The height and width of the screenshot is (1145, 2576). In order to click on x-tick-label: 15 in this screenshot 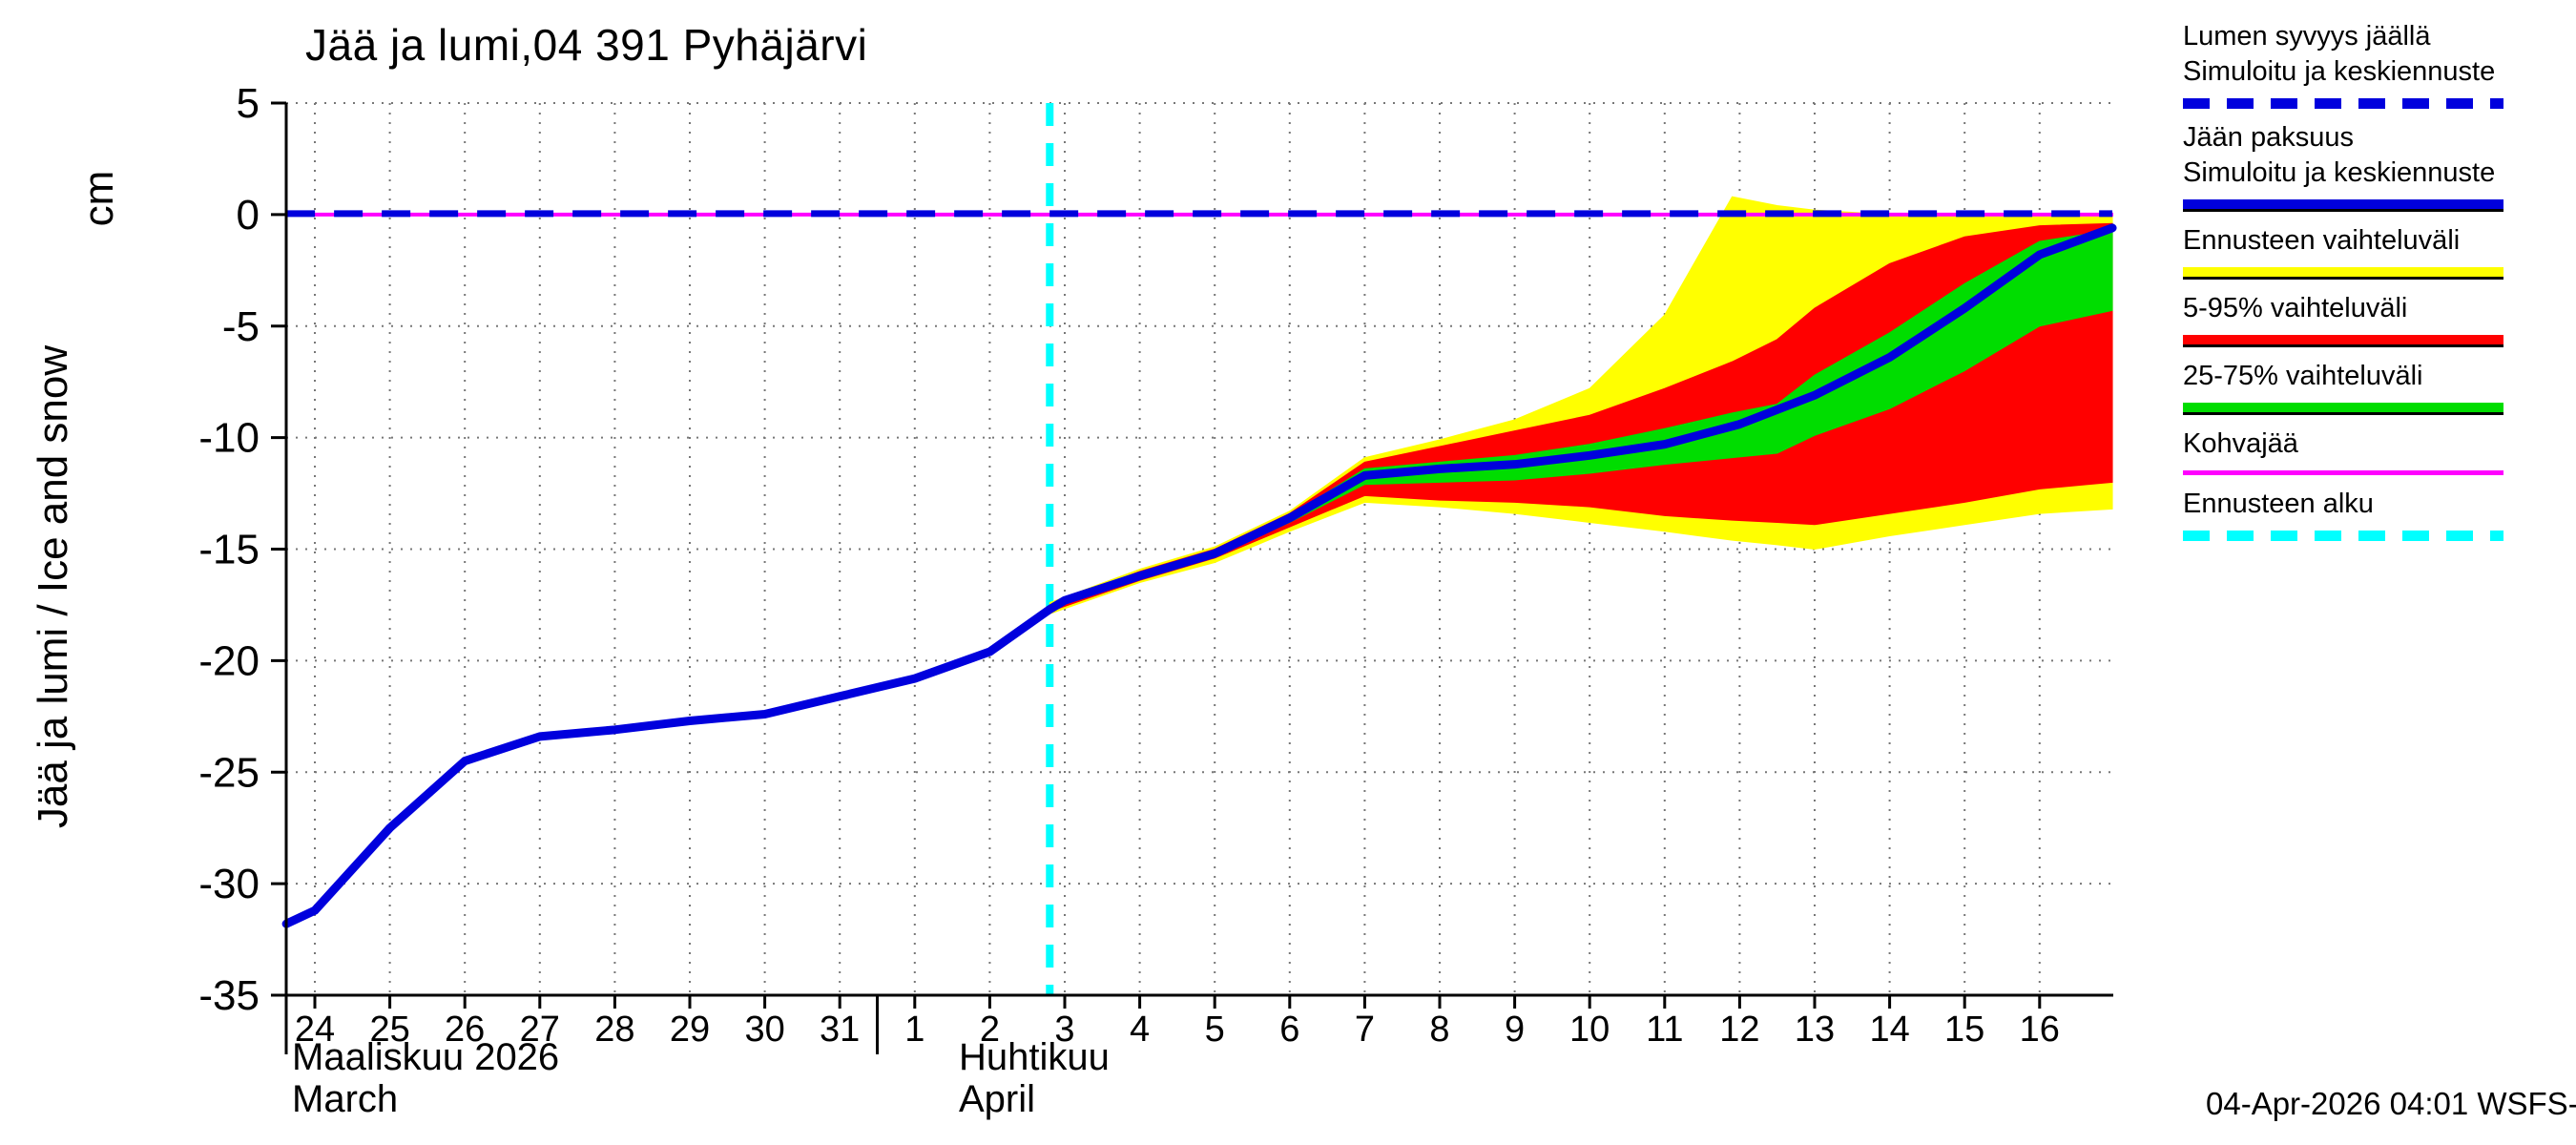, I will do `click(1964, 1030)`.